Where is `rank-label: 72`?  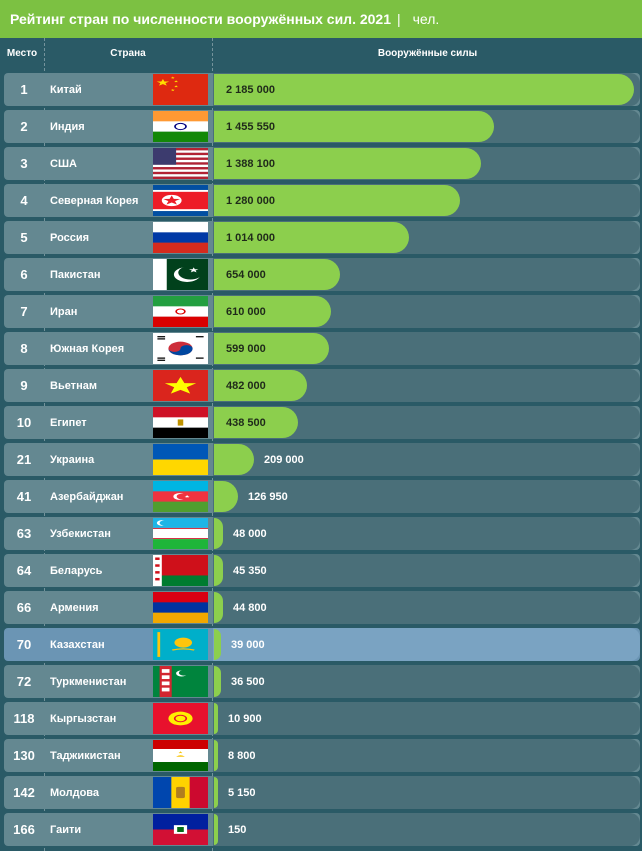 rank-label: 72 is located at coordinates (24, 681).